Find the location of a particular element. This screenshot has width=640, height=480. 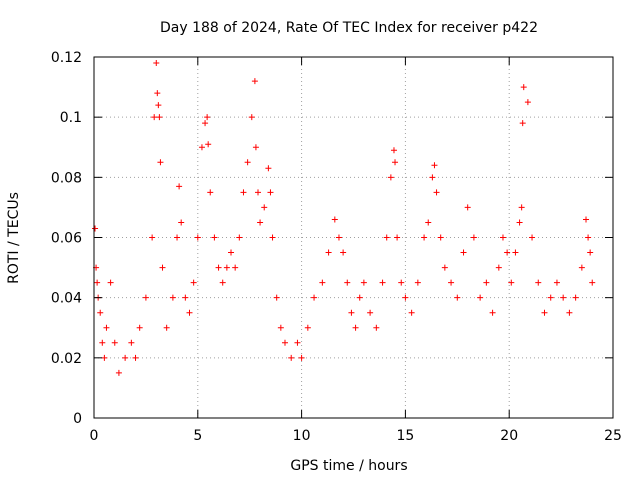

x-tick-label: 5 is located at coordinates (197, 436).